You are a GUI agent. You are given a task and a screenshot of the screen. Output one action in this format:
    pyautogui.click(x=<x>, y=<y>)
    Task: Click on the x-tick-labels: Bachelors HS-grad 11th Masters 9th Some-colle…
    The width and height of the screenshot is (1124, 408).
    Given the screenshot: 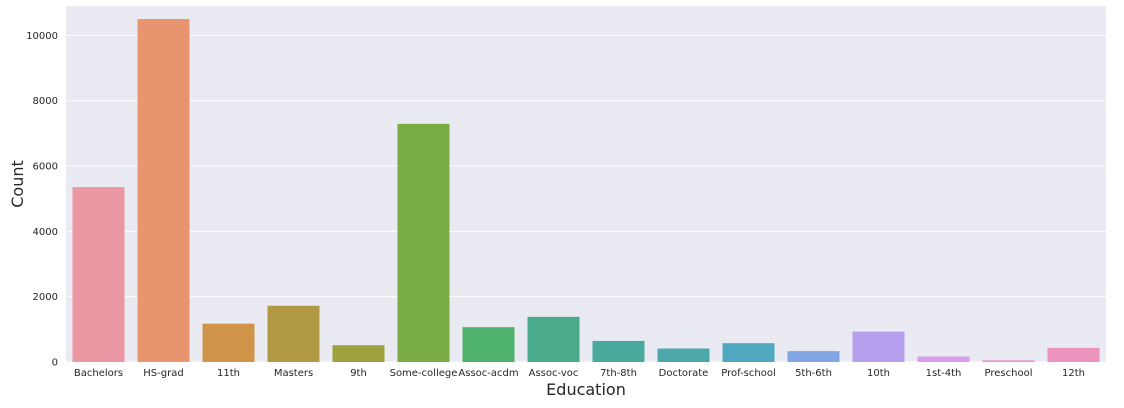 What is the action you would take?
    pyautogui.click(x=579, y=373)
    